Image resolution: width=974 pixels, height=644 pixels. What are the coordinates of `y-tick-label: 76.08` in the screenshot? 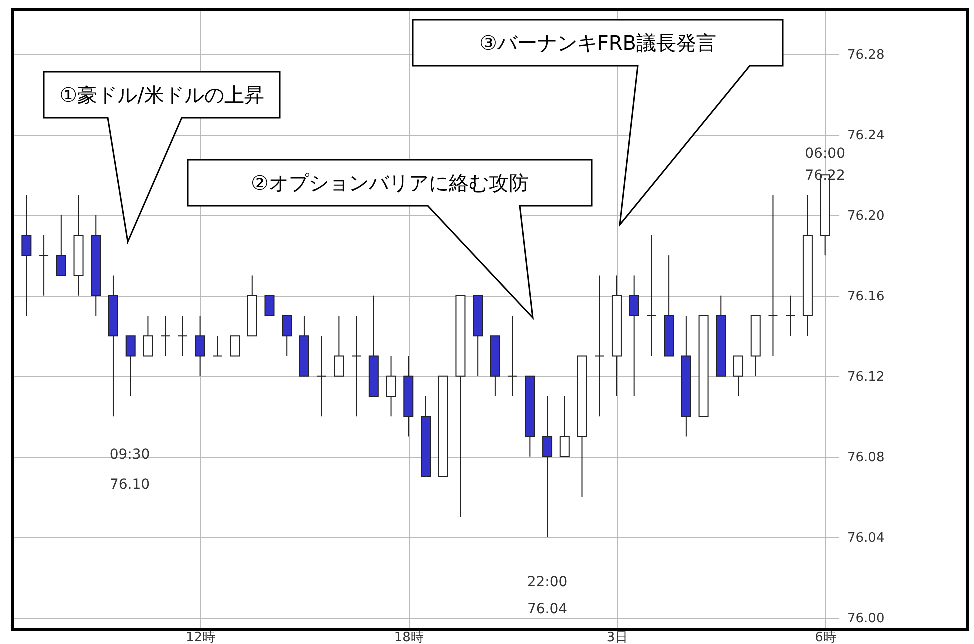 It's located at (866, 458).